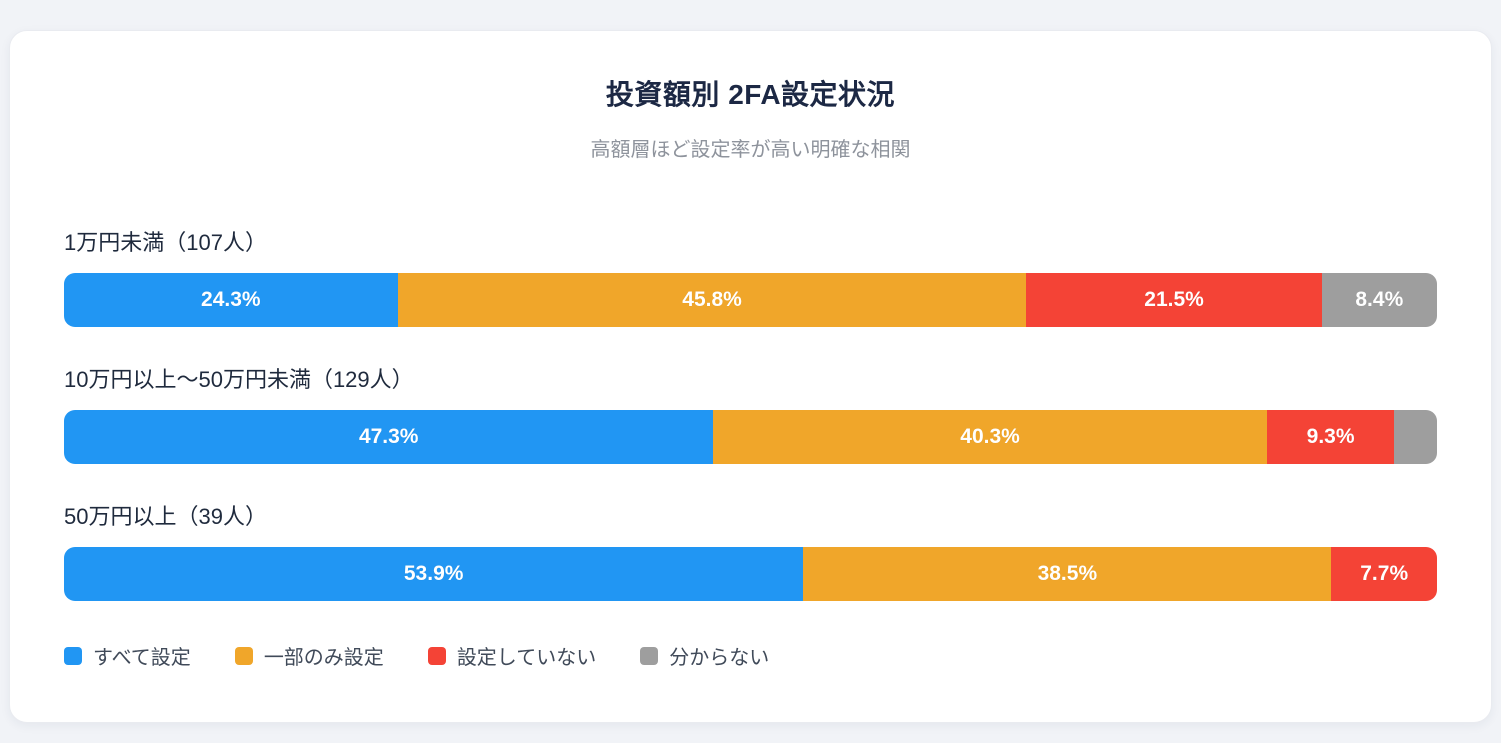 This screenshot has height=743, width=1501. What do you see at coordinates (719, 658) in the screenshot?
I see `legend-label: 分からない` at bounding box center [719, 658].